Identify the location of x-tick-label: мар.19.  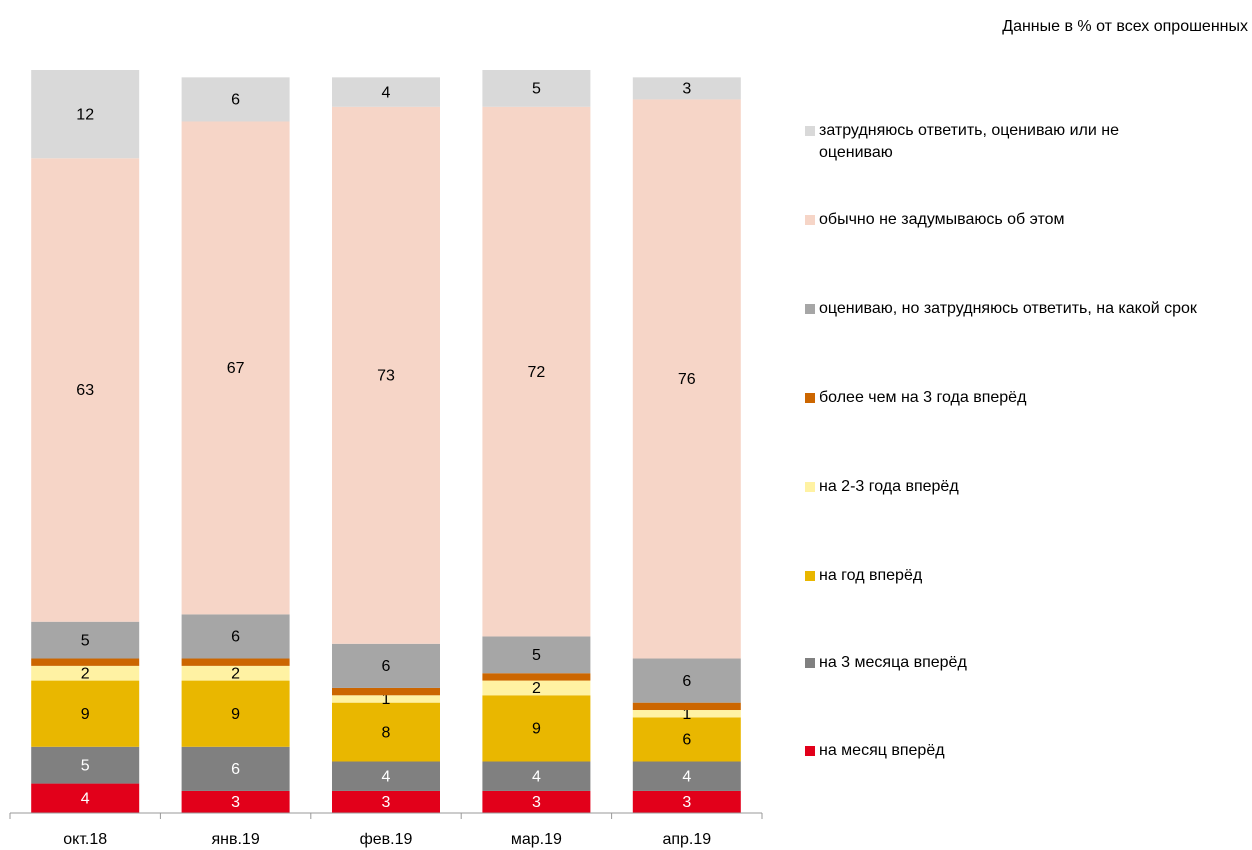
(536, 839).